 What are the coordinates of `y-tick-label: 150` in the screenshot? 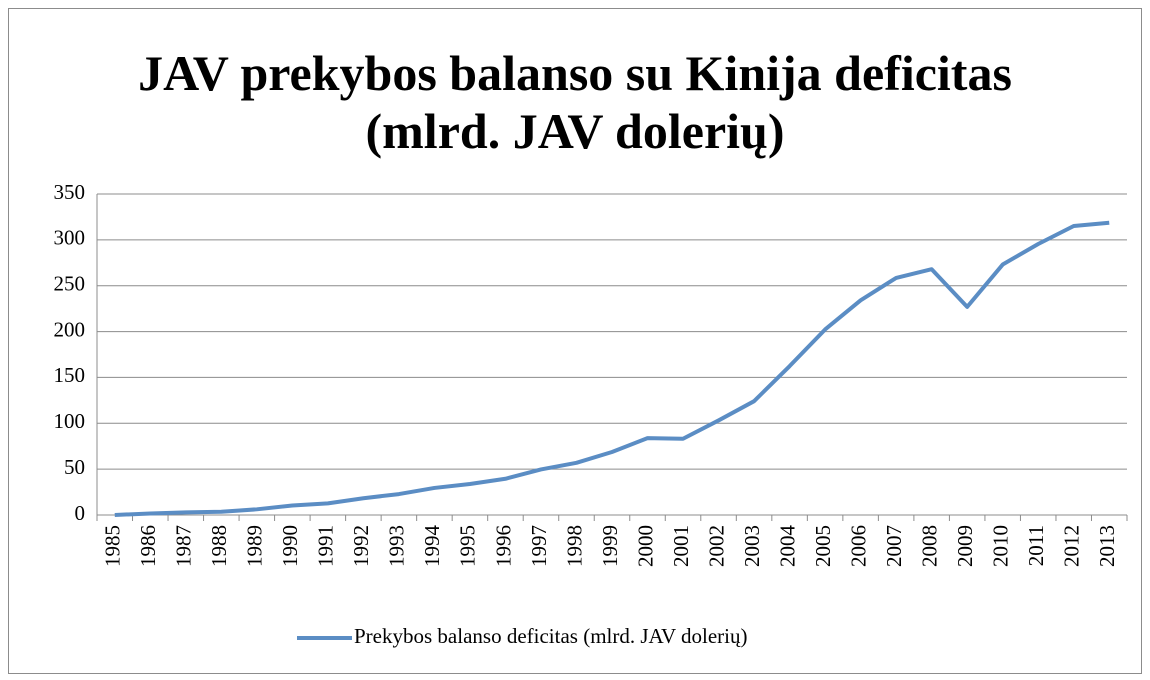 It's located at (70, 375).